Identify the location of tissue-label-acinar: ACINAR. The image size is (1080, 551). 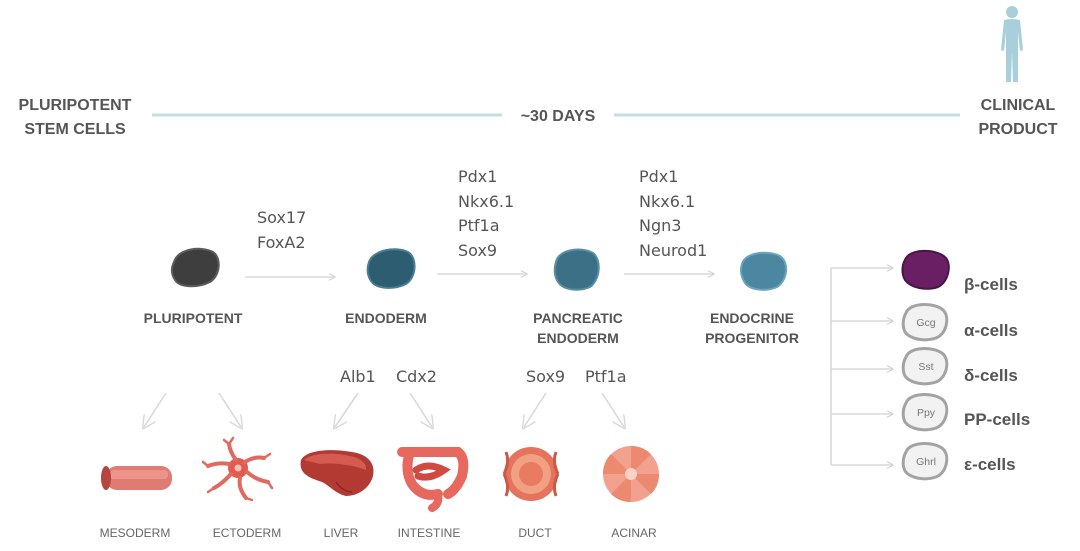
(634, 533).